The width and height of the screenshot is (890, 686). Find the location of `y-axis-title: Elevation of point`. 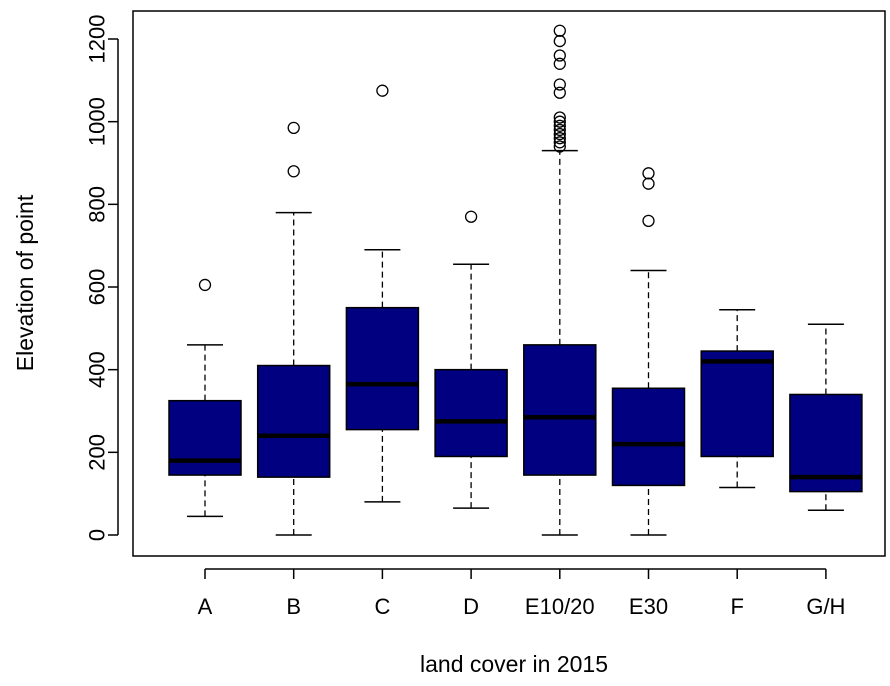

y-axis-title: Elevation of point is located at coordinates (25, 282).